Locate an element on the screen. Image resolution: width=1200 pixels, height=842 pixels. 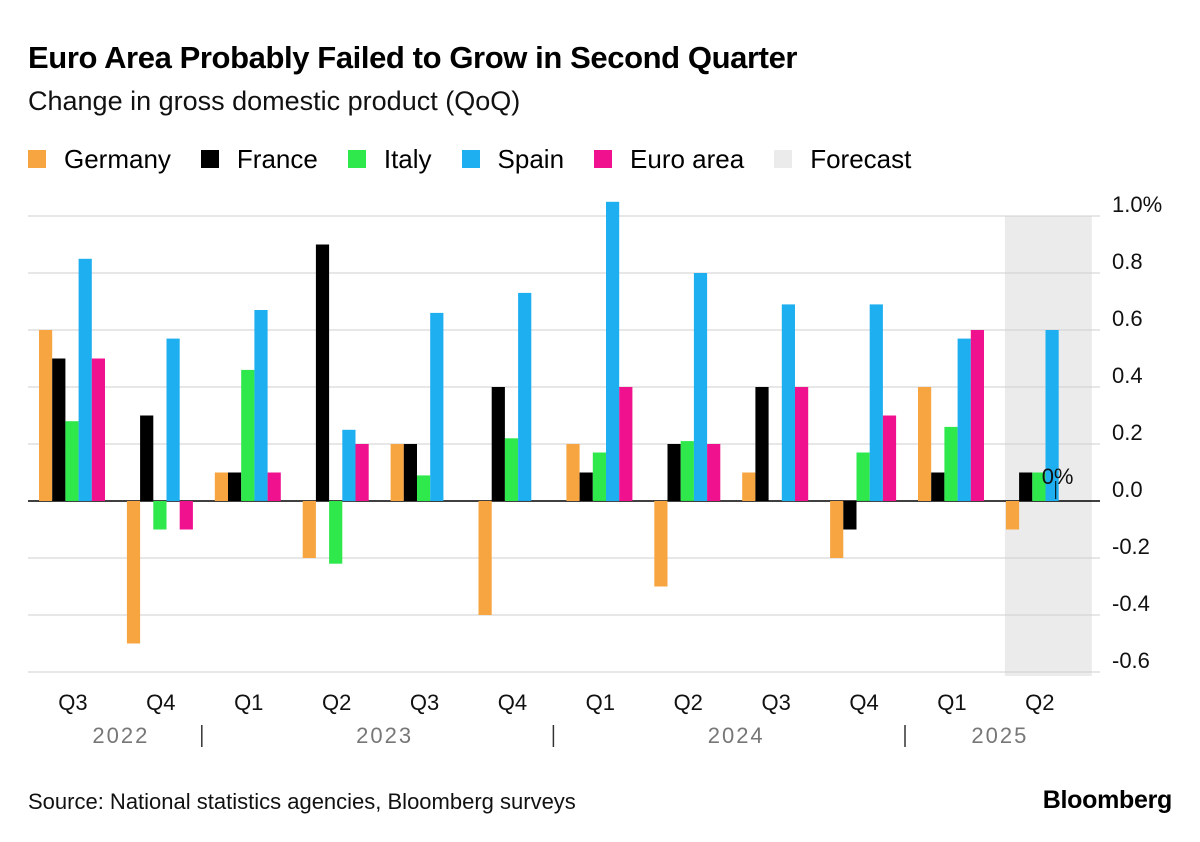
legend-item-germany: Germany is located at coordinates (99, 159).